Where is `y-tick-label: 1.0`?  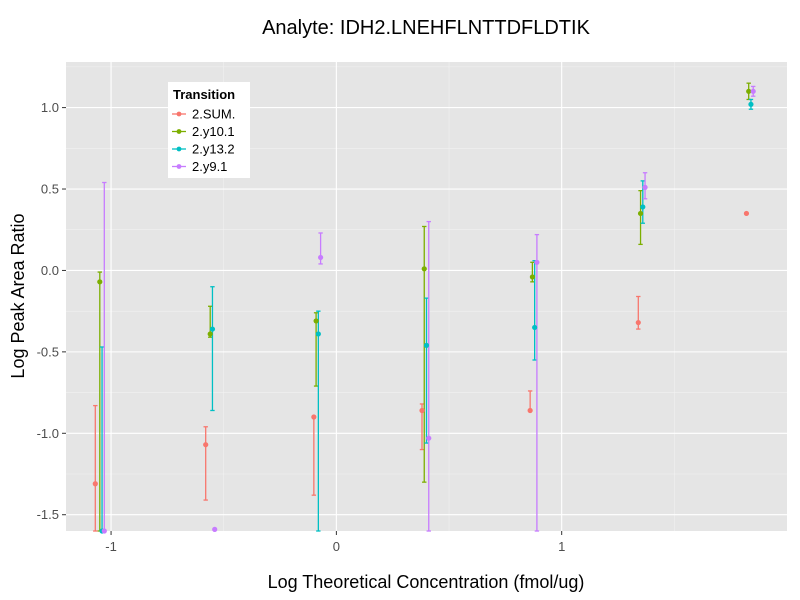
y-tick-label: 1.0 is located at coordinates (50, 107).